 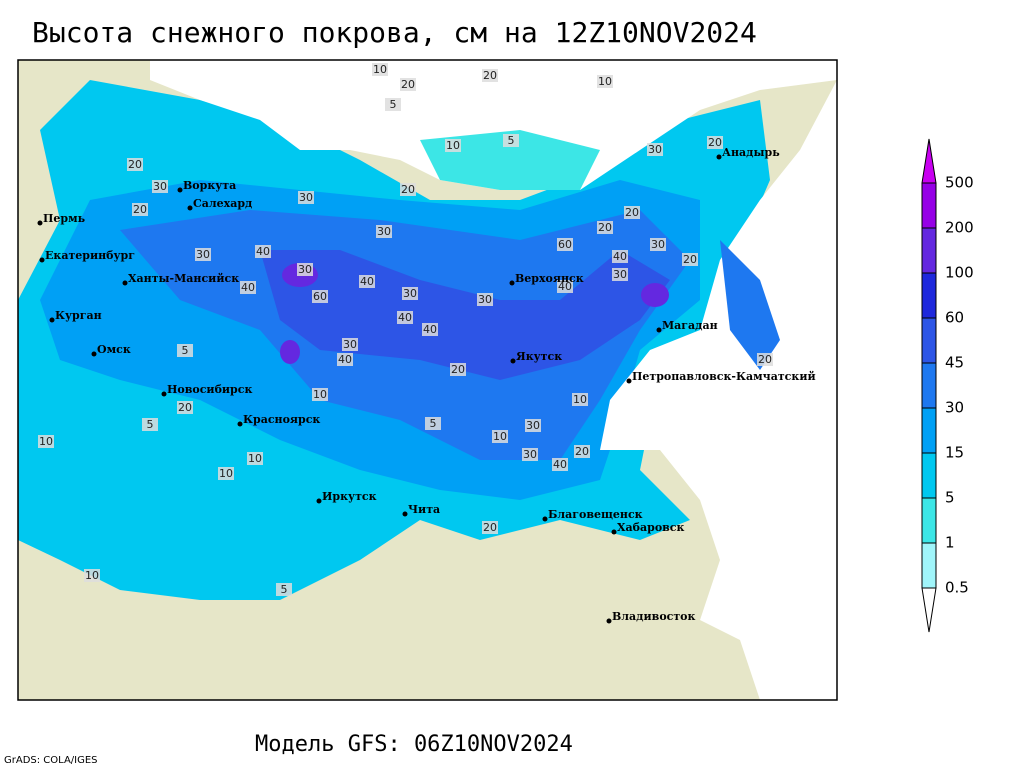 I want to click on land, so click(x=39, y=180).